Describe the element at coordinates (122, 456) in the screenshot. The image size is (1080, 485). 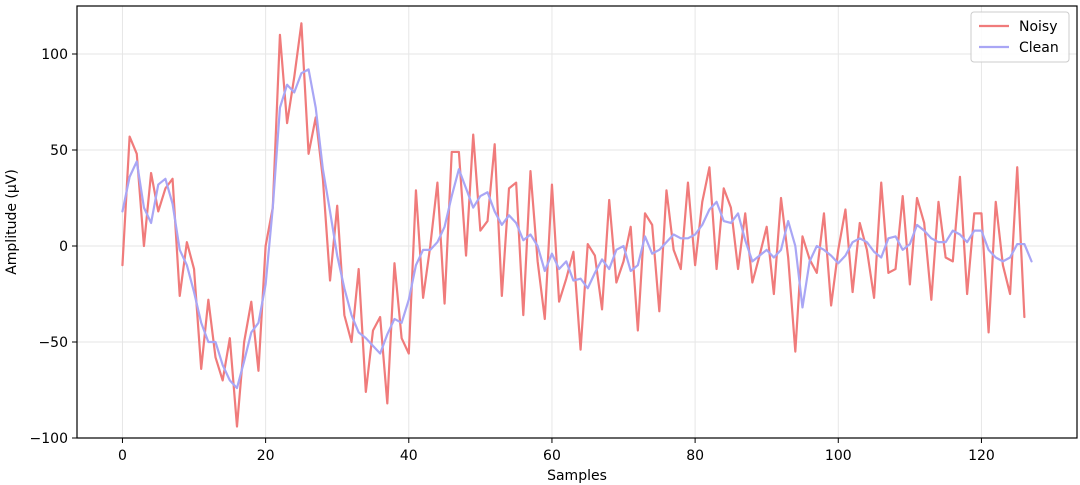
I see `x-tick-label: 0` at that location.